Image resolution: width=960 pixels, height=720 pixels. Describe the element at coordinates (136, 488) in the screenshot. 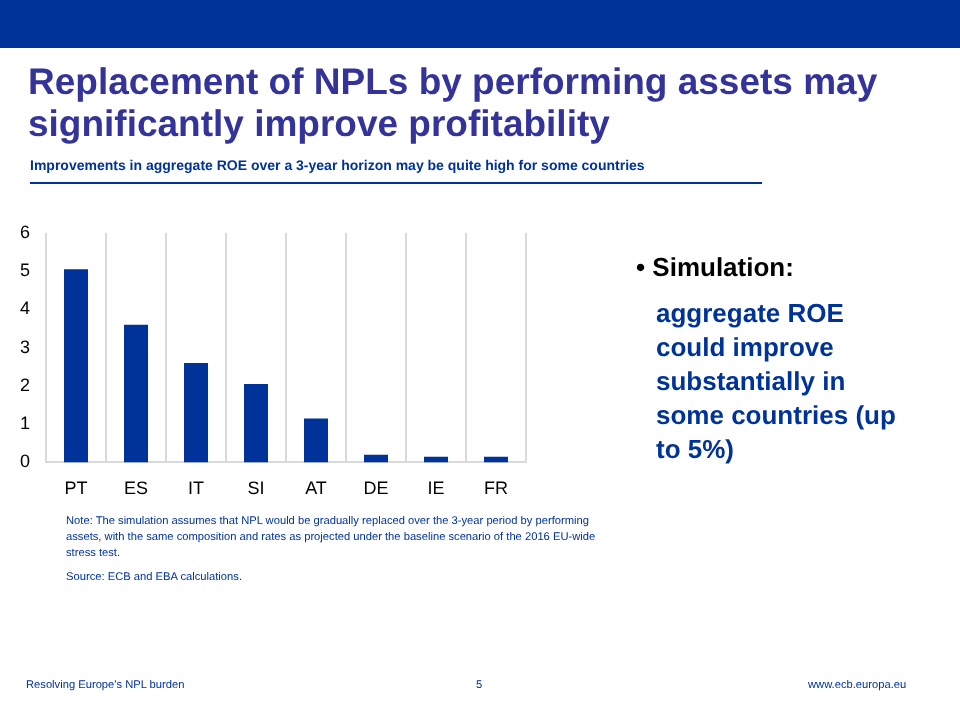

I see `x-tick-label: ES` at that location.